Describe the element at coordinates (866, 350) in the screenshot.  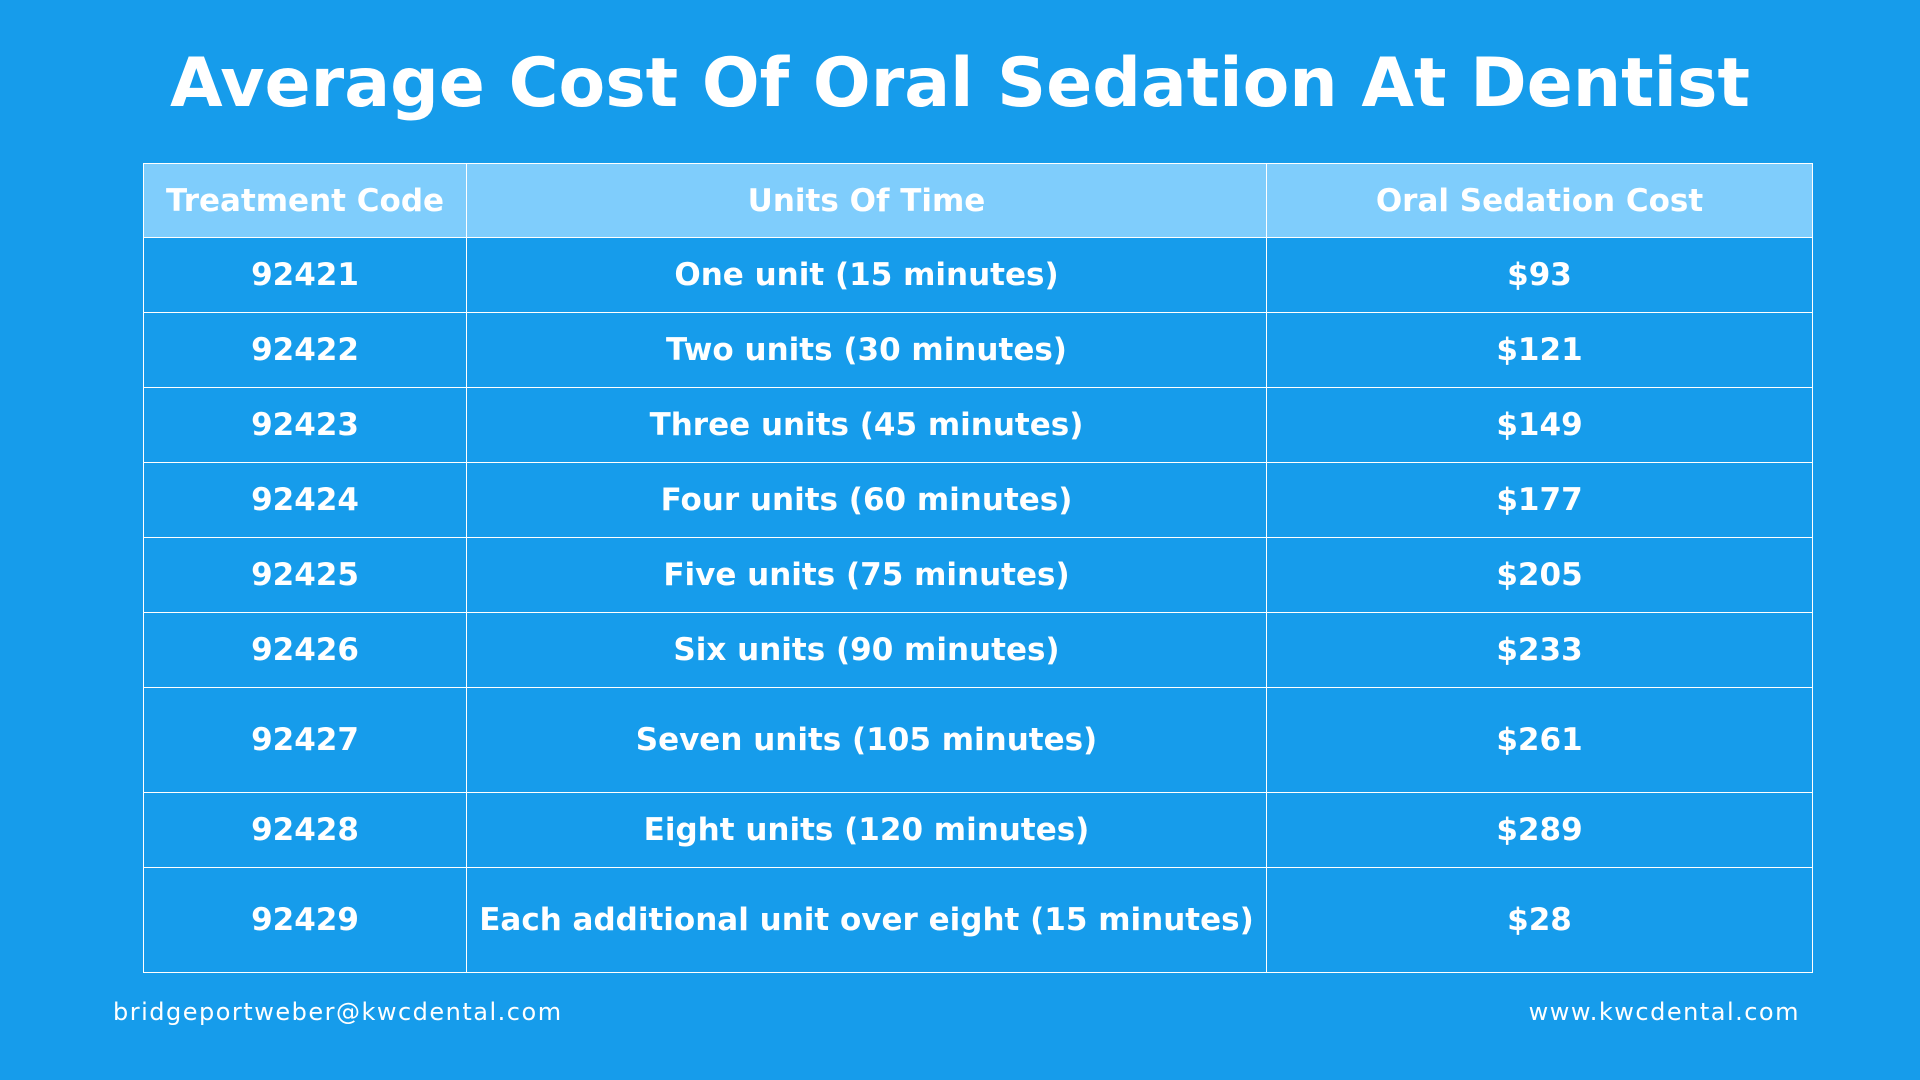
I see `cell-units-of-time: Two units (30 minutes)` at that location.